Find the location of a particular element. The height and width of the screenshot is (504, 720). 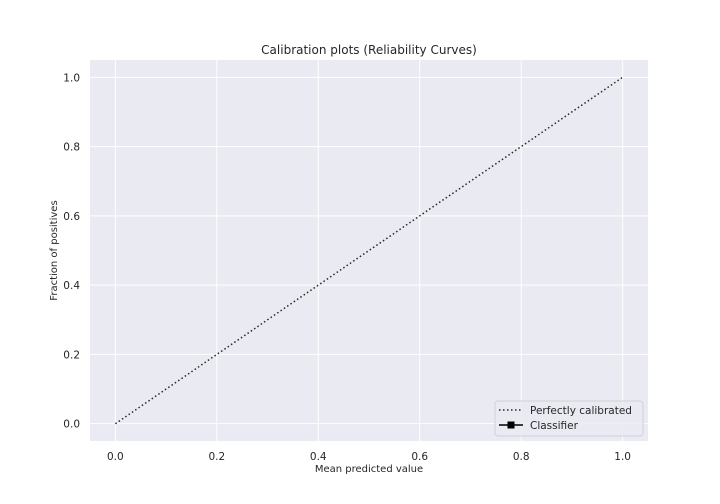

chart-title: Calibration plots (Reliability Curves) is located at coordinates (369, 50).